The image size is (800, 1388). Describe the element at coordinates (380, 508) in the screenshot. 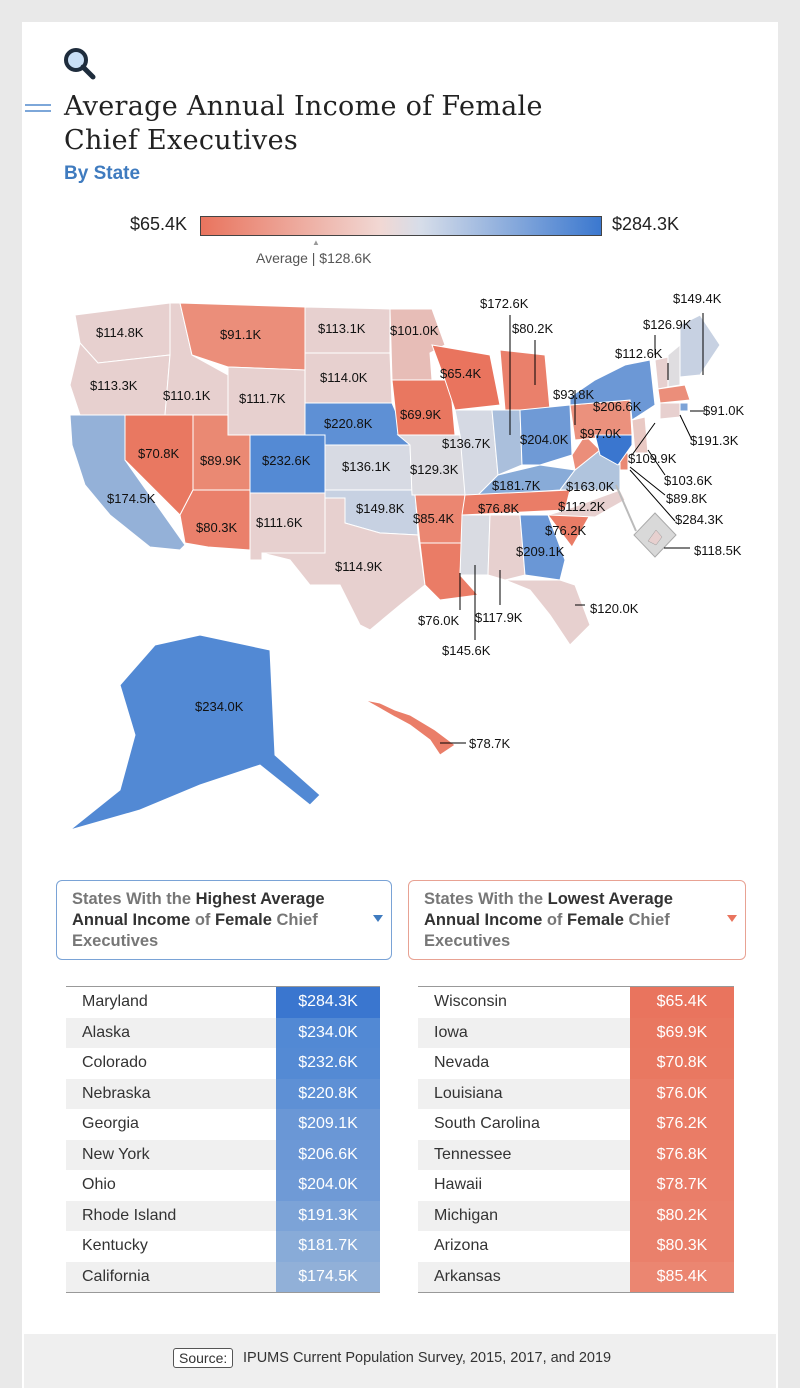

I see `state-value-label: $149.8K` at that location.